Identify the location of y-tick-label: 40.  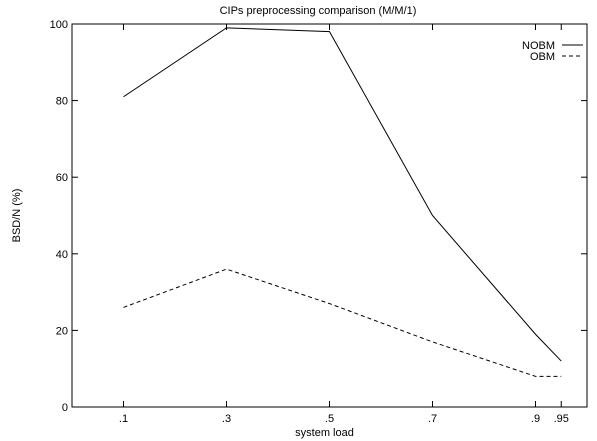
(62, 255).